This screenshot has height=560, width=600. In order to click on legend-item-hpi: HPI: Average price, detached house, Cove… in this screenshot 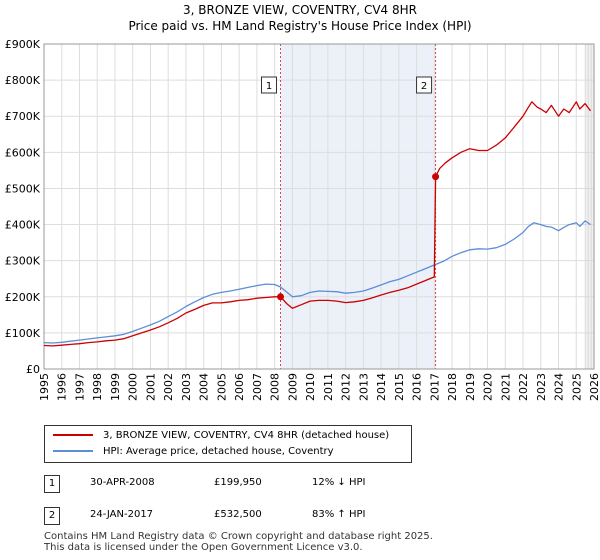, I will do `click(193, 452)`.